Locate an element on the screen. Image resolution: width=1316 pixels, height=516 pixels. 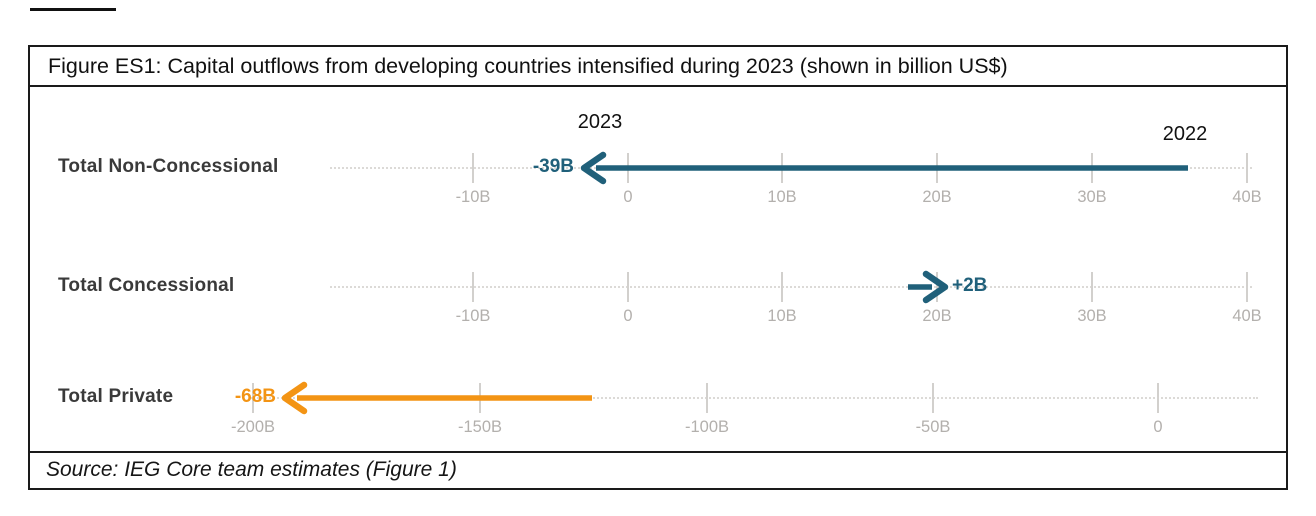
year-label-2023: 2023 is located at coordinates (600, 122).